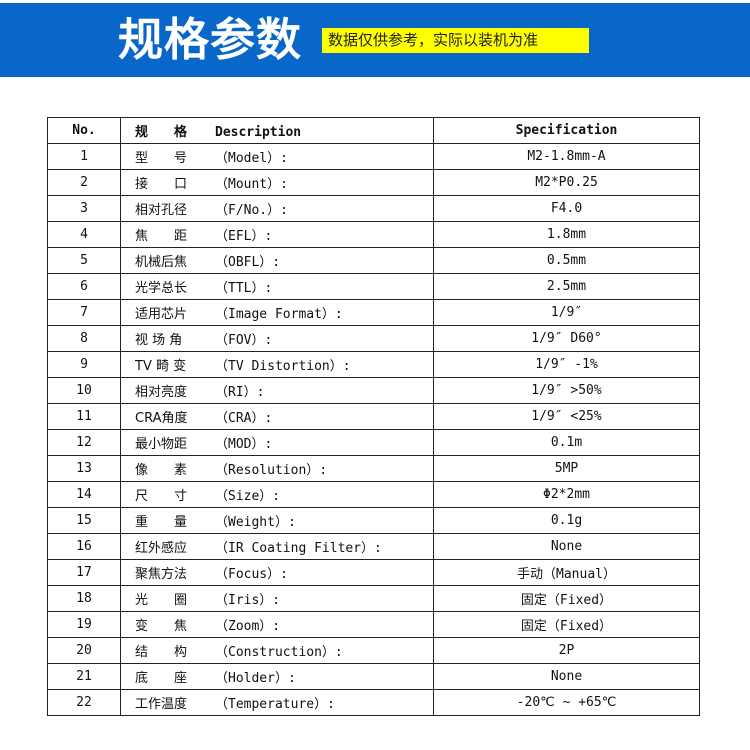  Describe the element at coordinates (161, 496) in the screenshot. I see `row-desc-cn: 尺 寸` at that location.